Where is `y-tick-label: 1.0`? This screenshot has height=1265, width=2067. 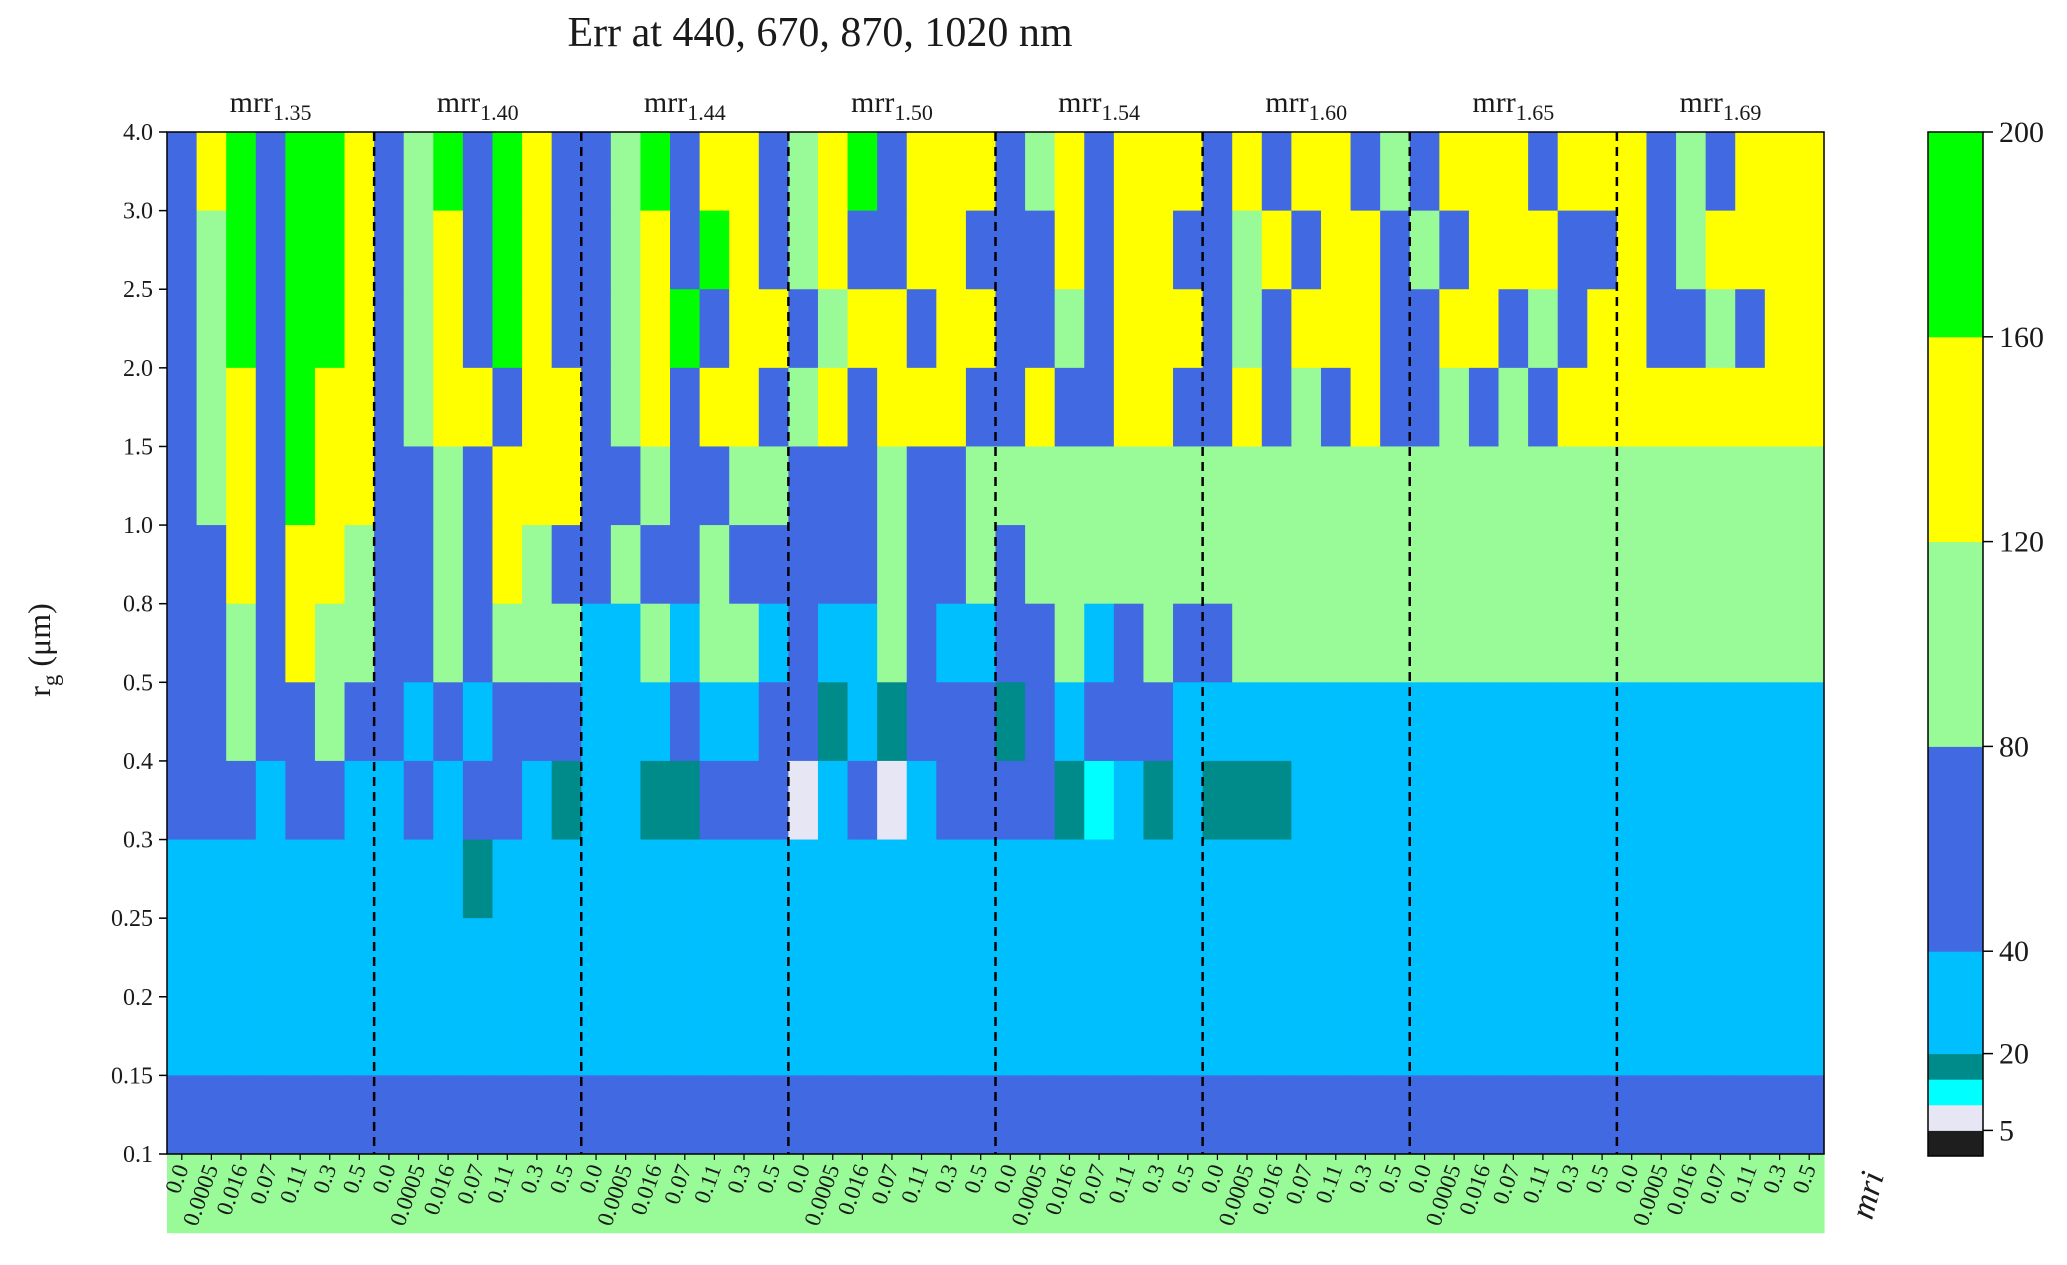 y-tick-label: 1.0 is located at coordinates (138, 526).